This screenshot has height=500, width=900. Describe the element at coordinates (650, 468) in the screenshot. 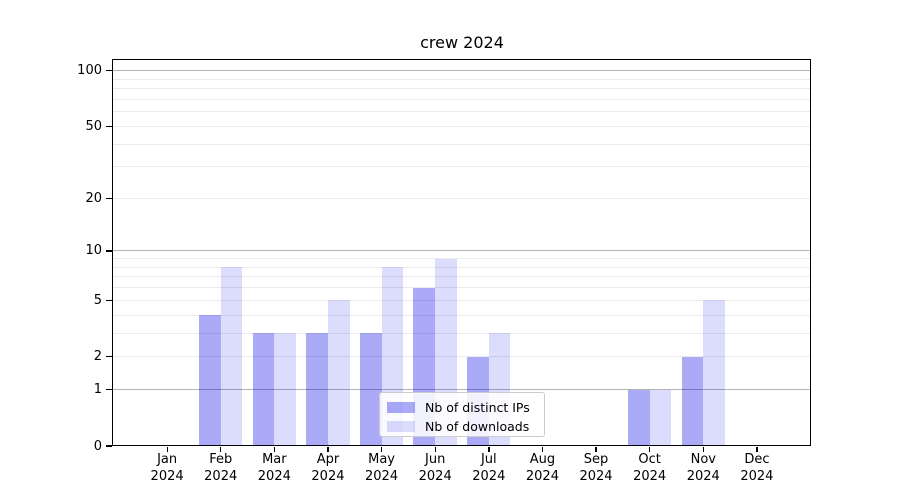

I see `x-tick-label-oct: Oct 2024` at that location.